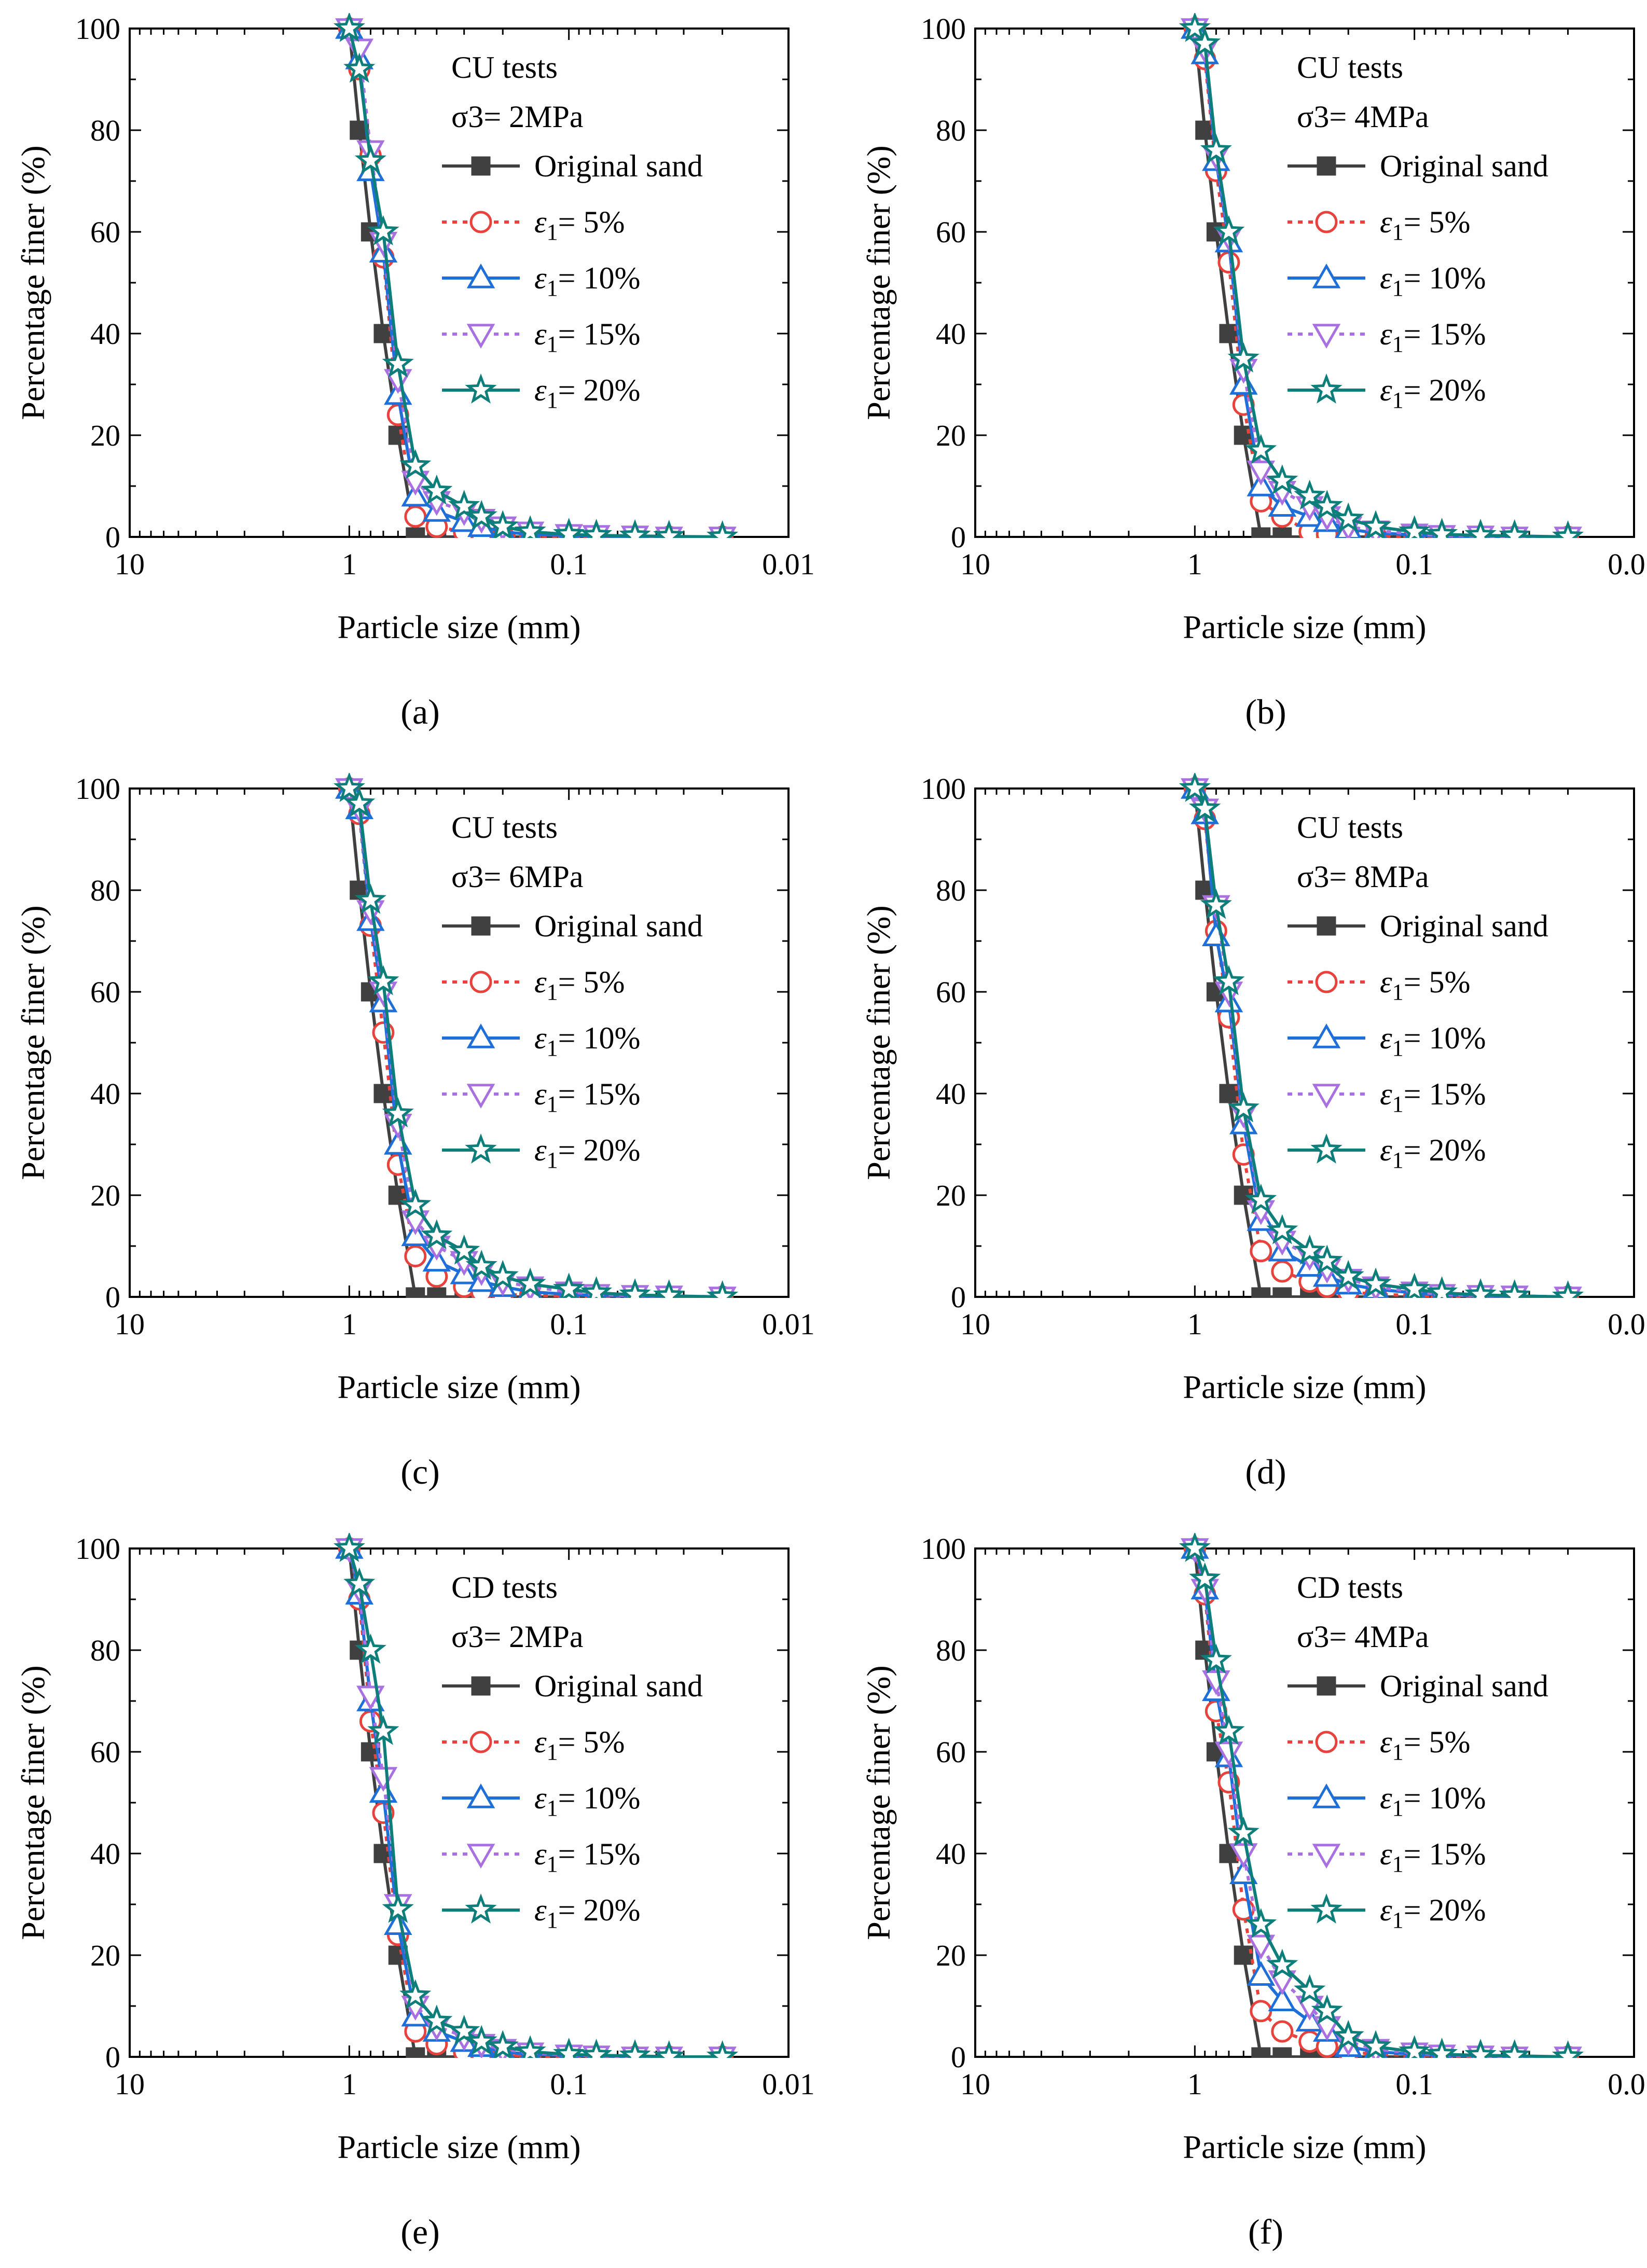  What do you see at coordinates (1627, 2084) in the screenshot?
I see `x-tick-label: 0.01` at bounding box center [1627, 2084].